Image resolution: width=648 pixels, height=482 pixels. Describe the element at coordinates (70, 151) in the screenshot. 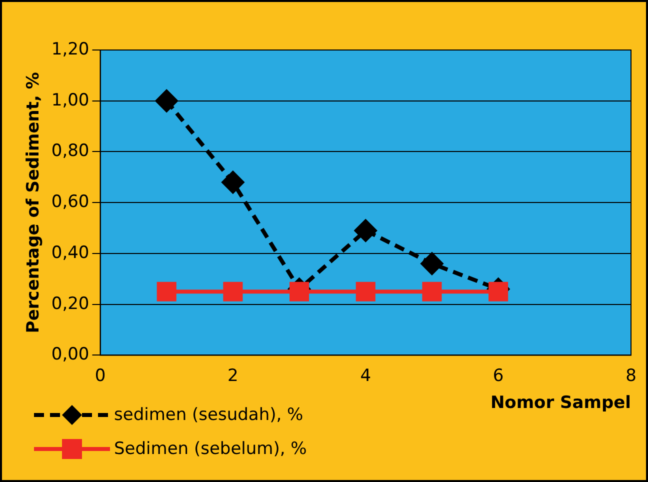

I see `y-tick-label: 0,80` at that location.